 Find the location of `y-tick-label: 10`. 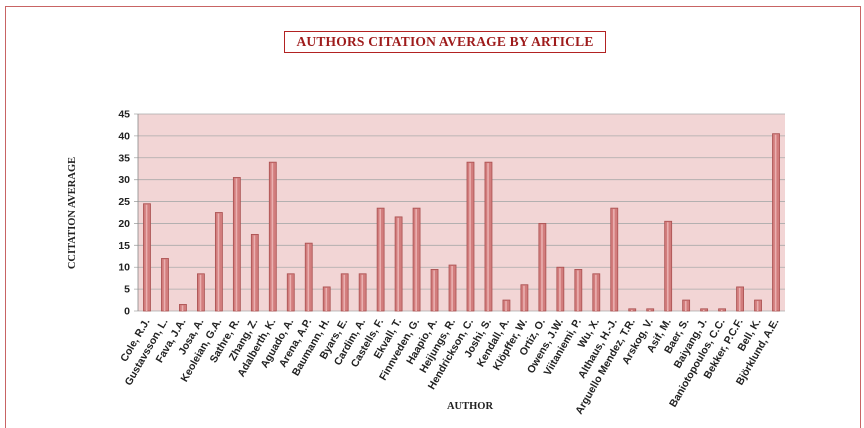

y-tick-label: 10 is located at coordinates (124, 268).